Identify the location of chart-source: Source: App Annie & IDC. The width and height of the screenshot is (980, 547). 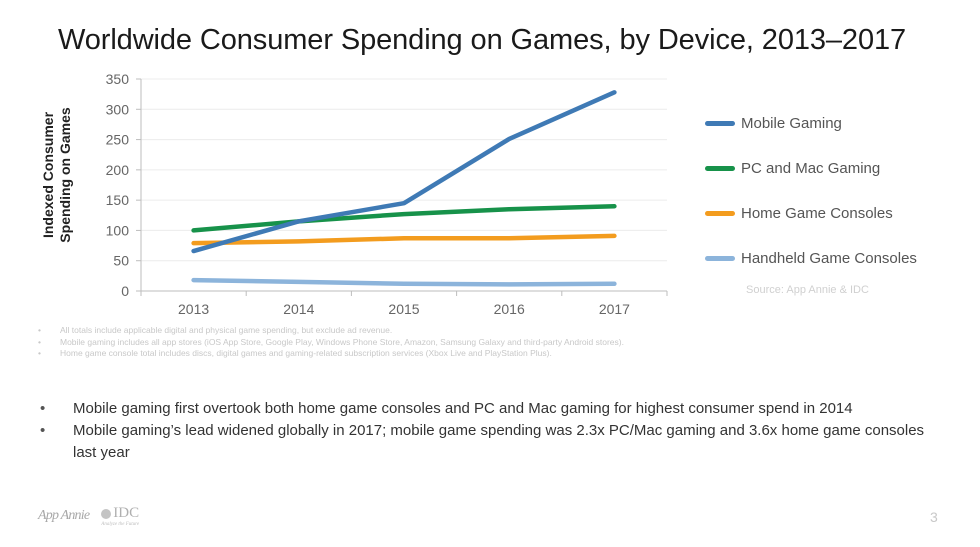
(807, 290).